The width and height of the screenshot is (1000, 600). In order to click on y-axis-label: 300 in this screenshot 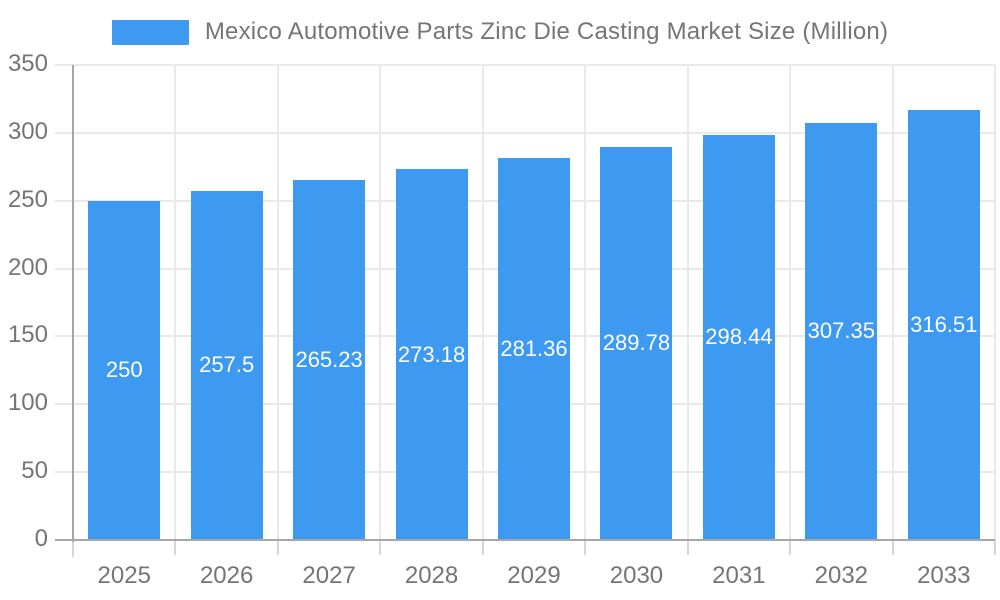, I will do `click(27, 131)`.